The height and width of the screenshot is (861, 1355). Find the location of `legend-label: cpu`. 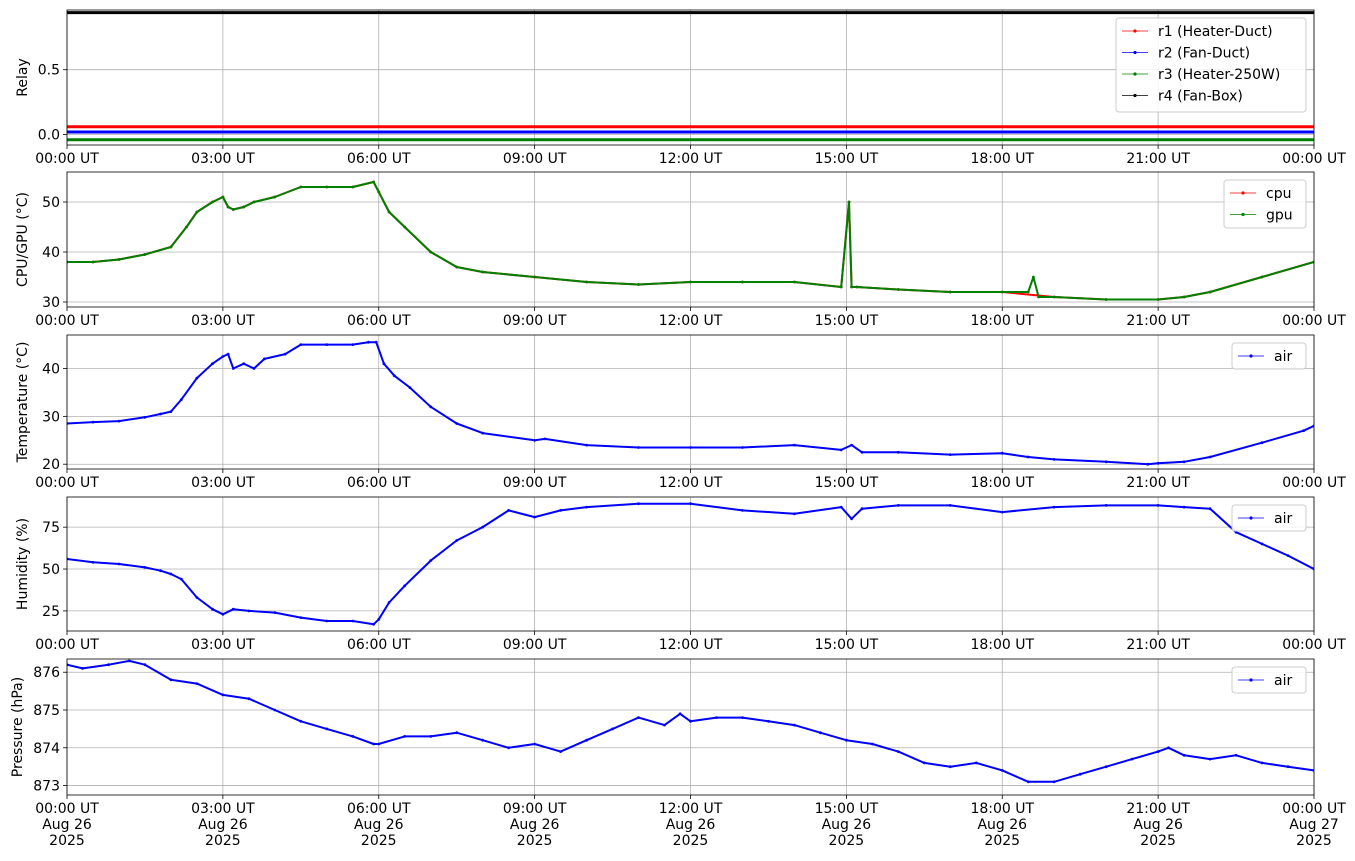

legend-label: cpu is located at coordinates (1278, 194).